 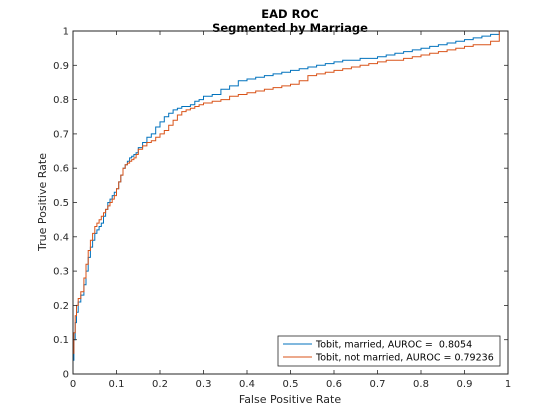 I want to click on x-axis-label: False Positive Rate, so click(x=290, y=399).